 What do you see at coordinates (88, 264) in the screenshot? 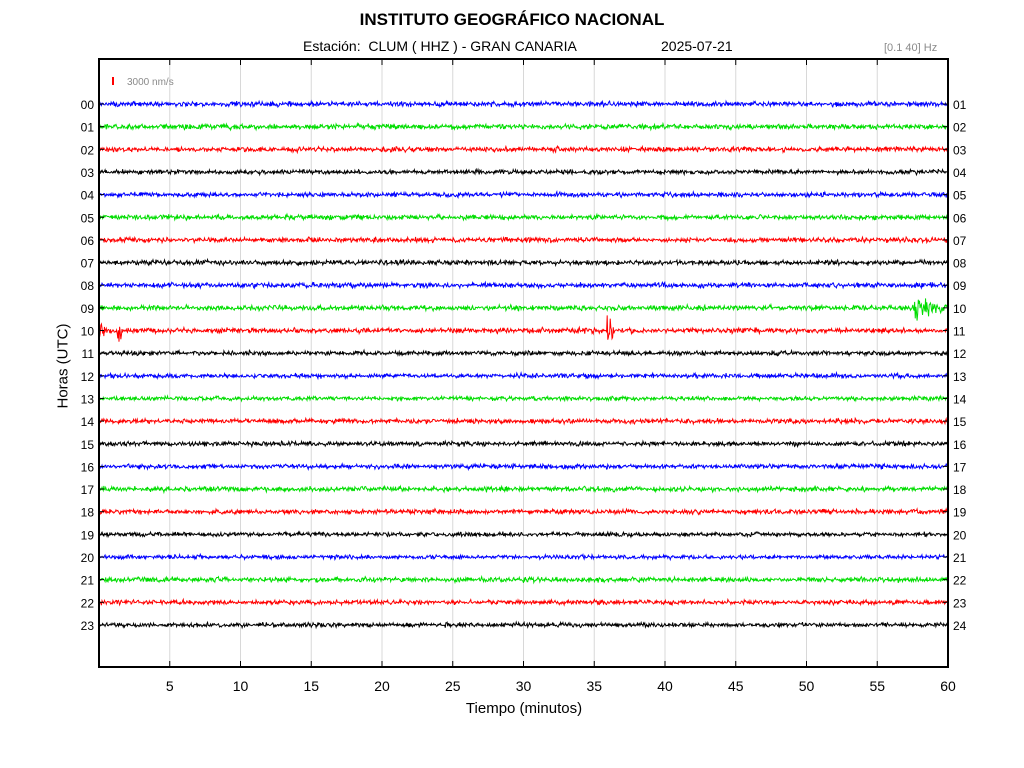
I see `y-tick-label-left-07: 07` at bounding box center [88, 264].